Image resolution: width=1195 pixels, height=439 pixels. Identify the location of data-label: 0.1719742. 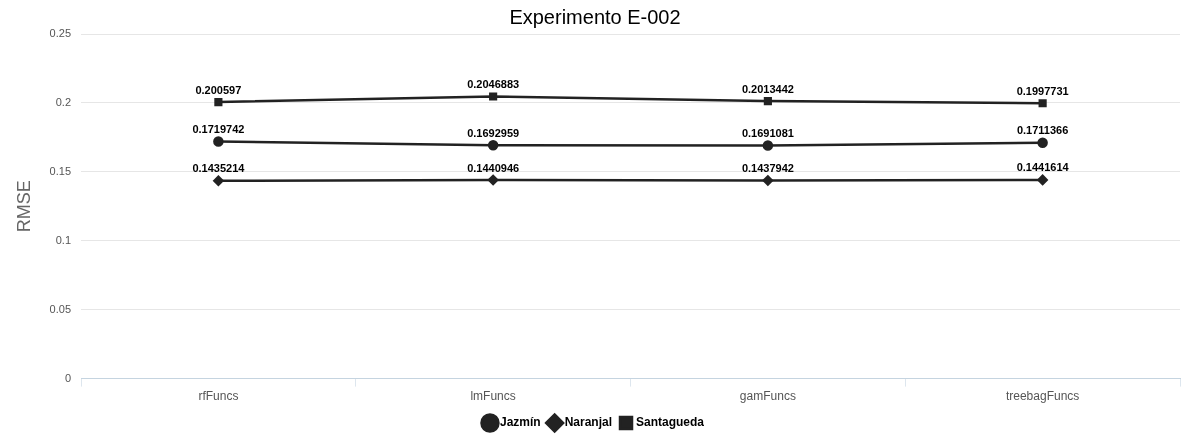
(218, 129).